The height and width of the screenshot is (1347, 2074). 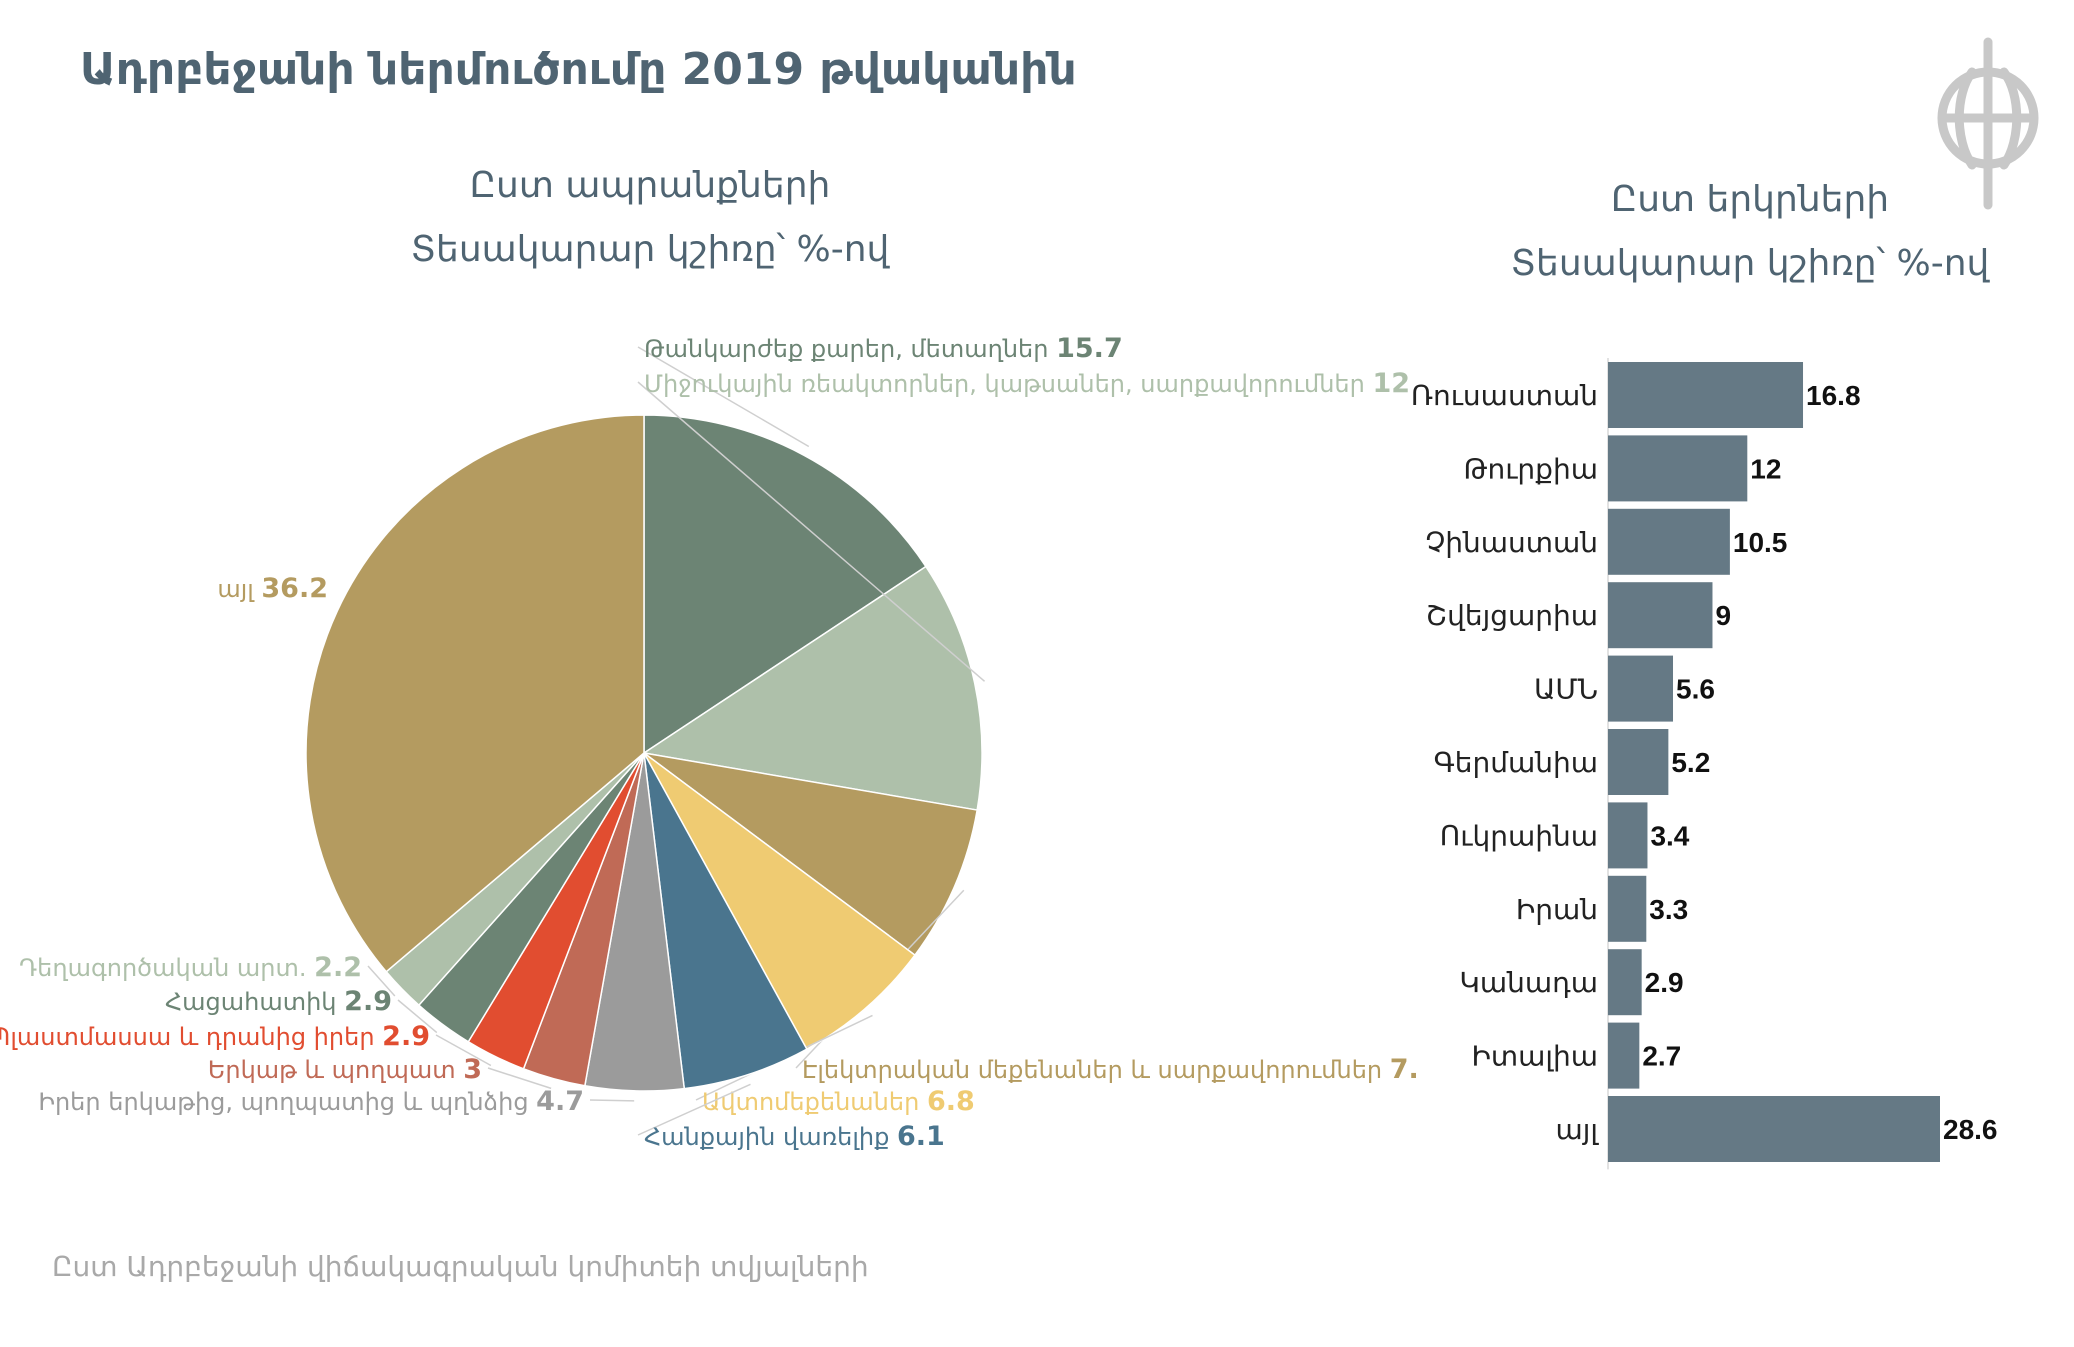 I want to click on pie-slice-label: Էլեկտրական մեքենաներ և սարքավորումներ 7., so click(x=1110, y=1069).